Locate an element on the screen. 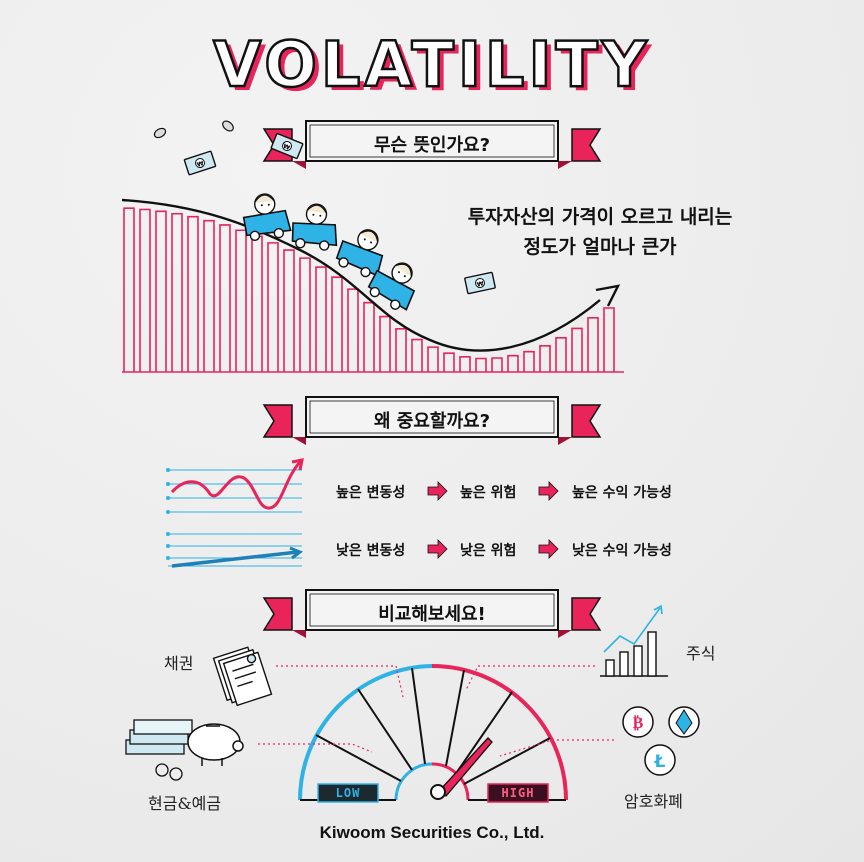 The width and height of the screenshot is (864, 862). gauge-high-label: HIGH is located at coordinates (518, 793).